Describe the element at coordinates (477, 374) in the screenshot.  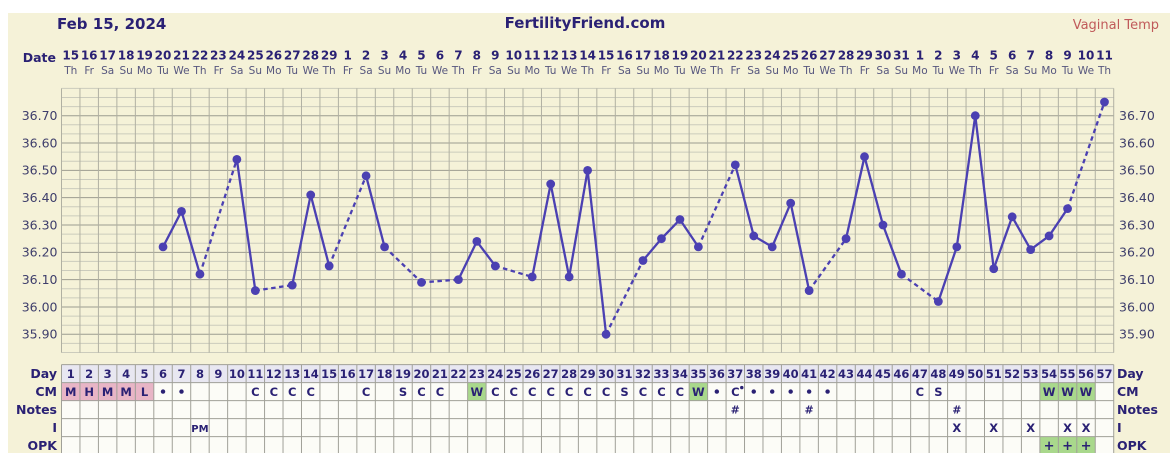
I see `day-cell: 23` at that location.